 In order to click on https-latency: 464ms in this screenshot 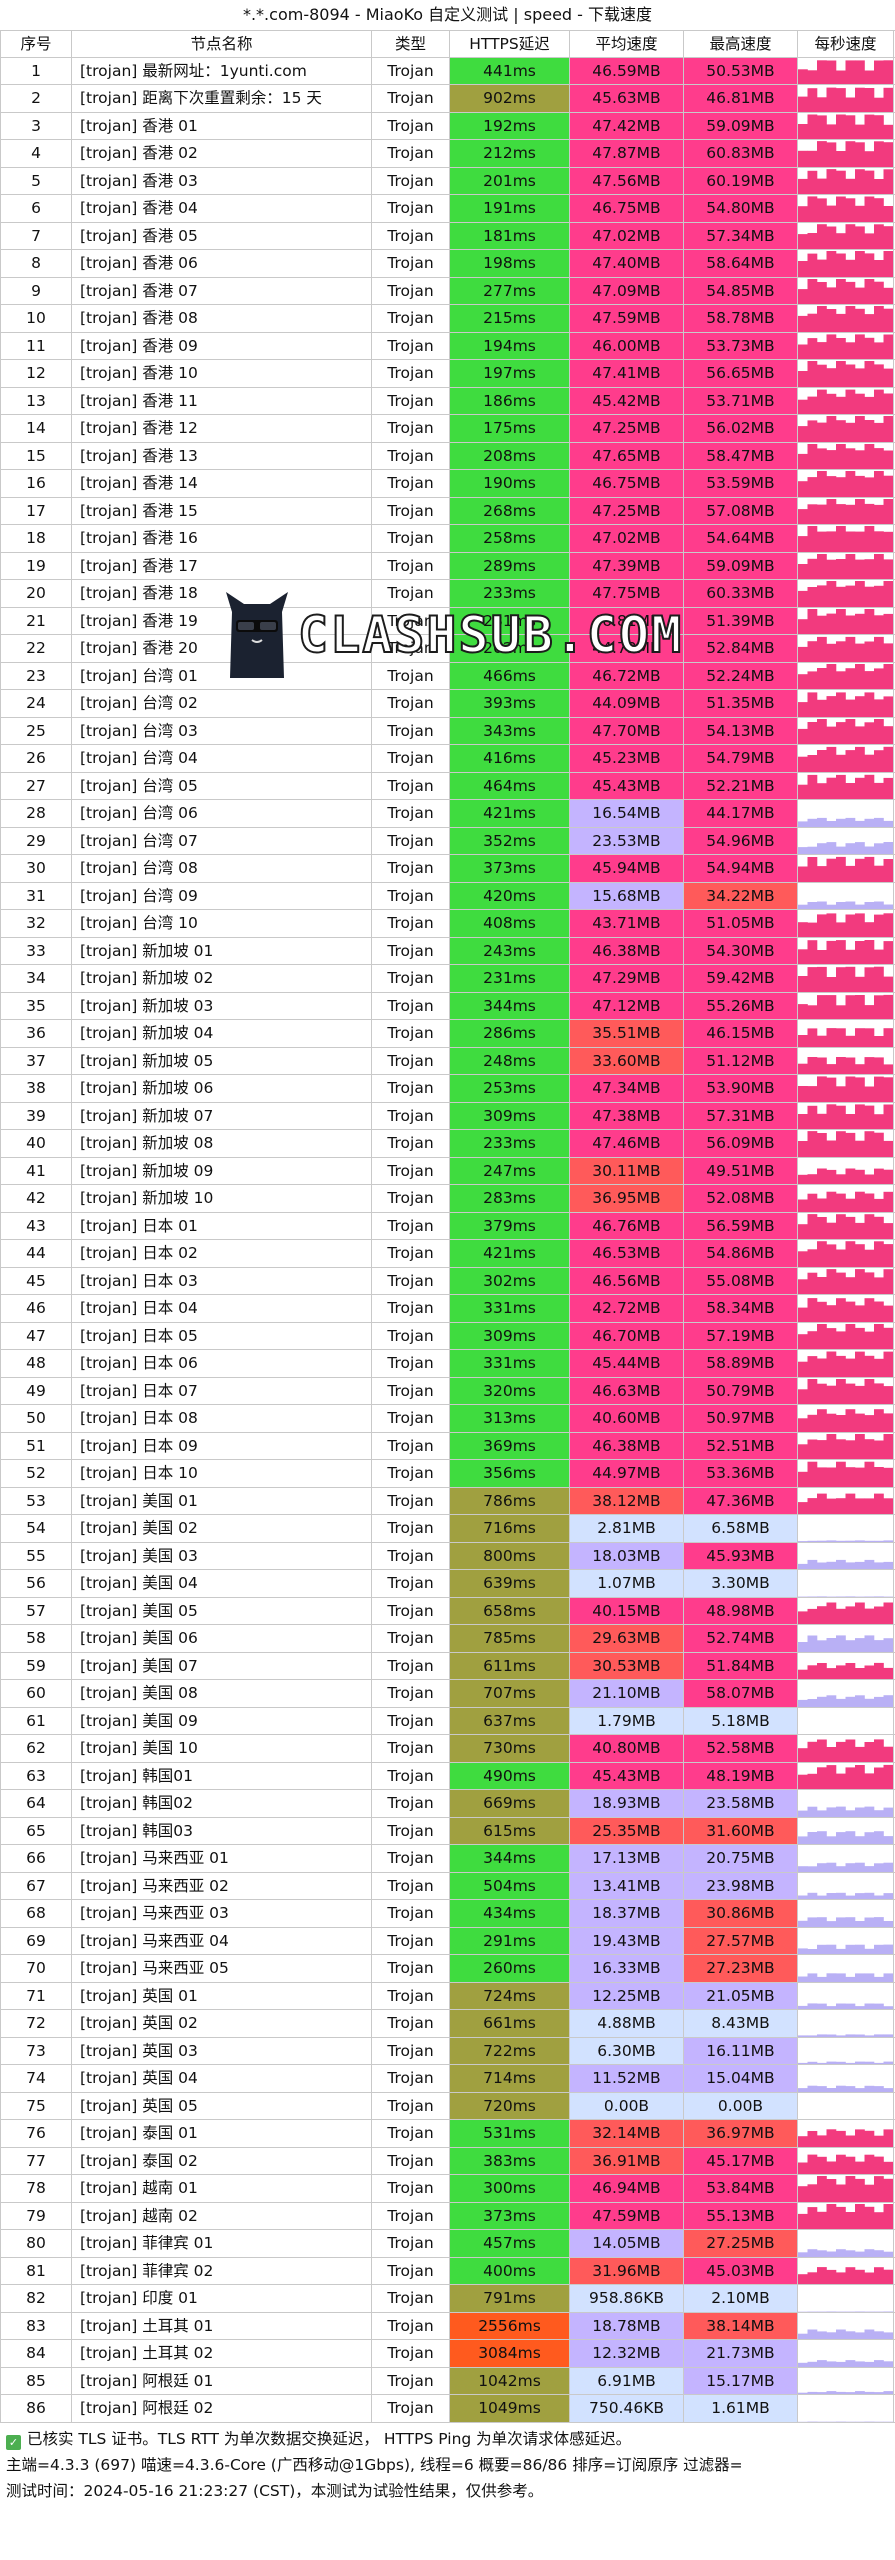, I will do `click(510, 785)`.